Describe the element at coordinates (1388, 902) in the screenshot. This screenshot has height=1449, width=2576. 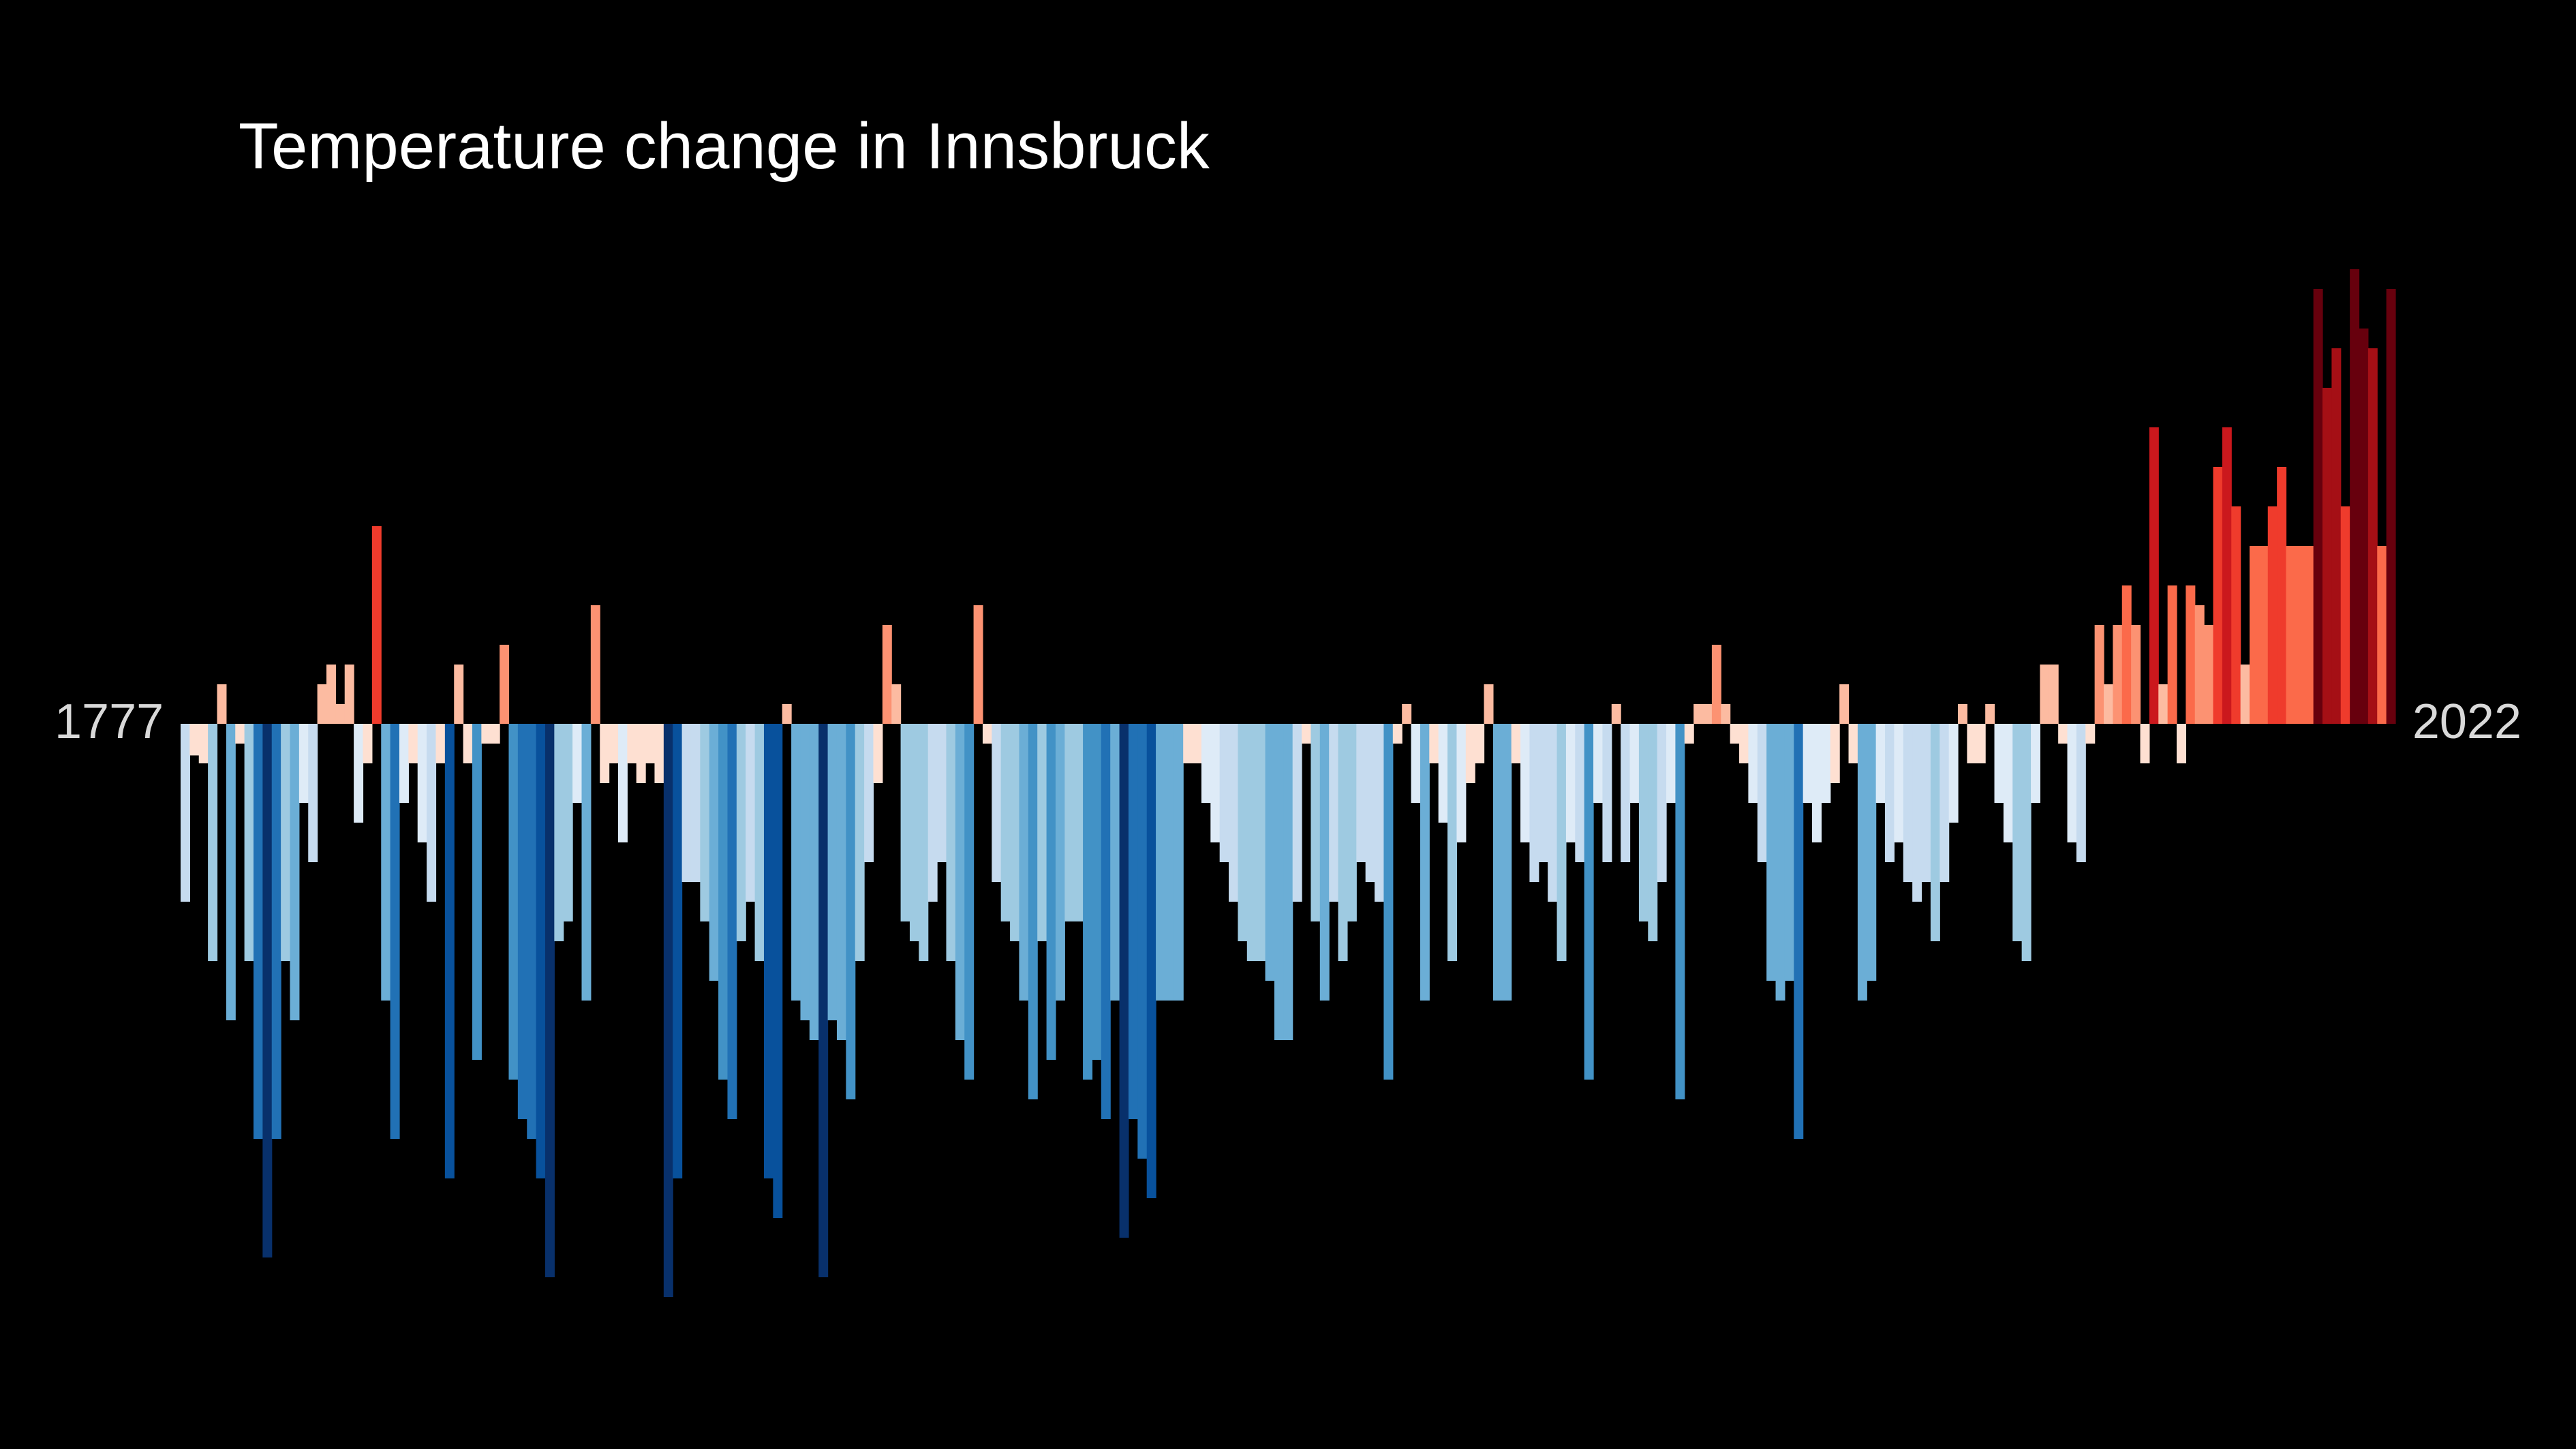
I see `bar-1909` at that location.